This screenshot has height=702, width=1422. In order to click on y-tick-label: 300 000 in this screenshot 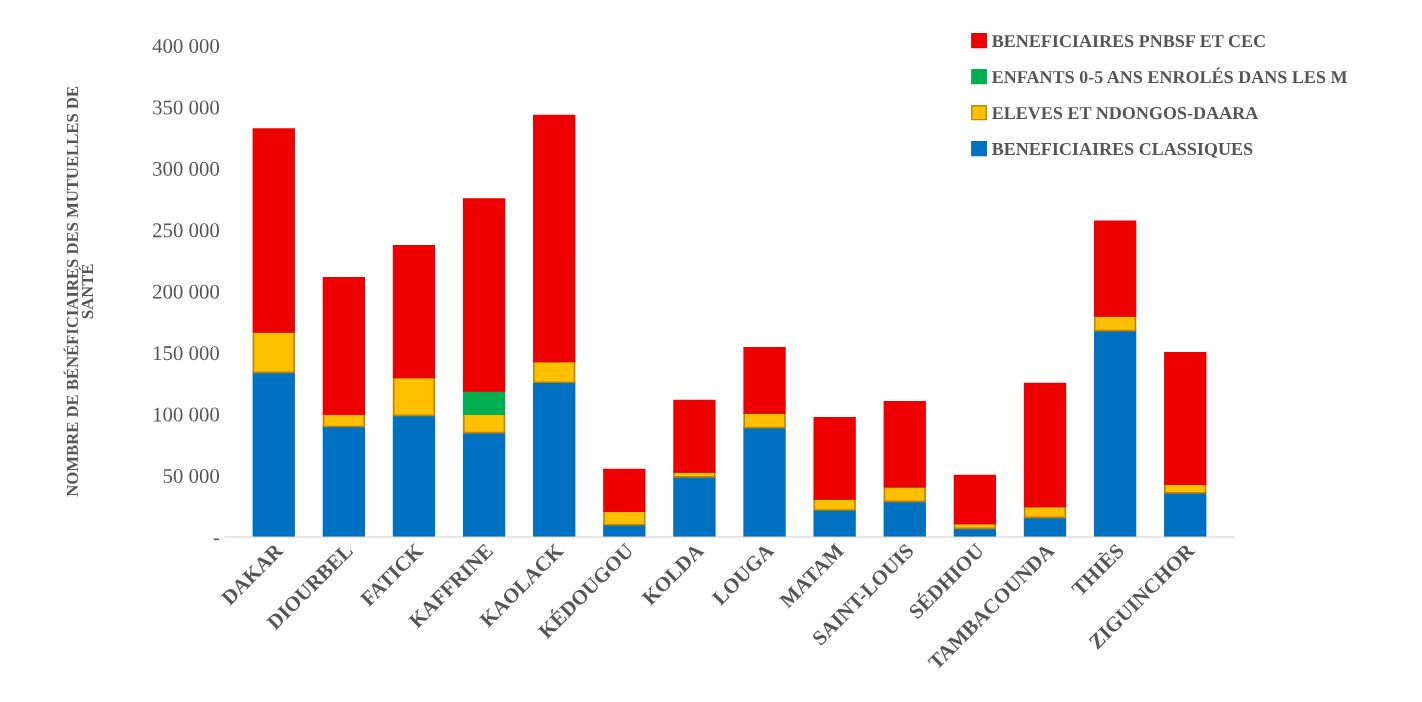, I will do `click(186, 168)`.